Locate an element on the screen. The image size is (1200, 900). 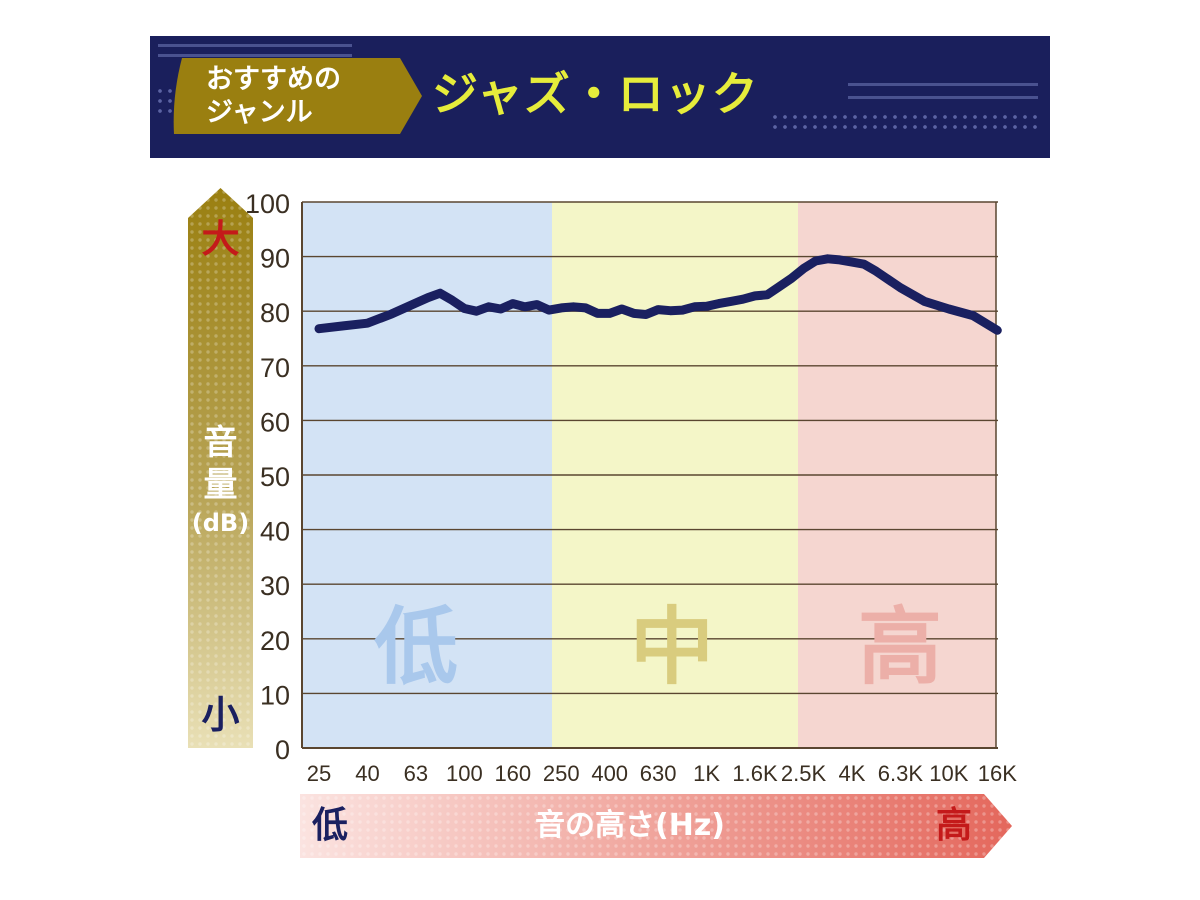
volume-low-marker: 小 is located at coordinates (220, 715).